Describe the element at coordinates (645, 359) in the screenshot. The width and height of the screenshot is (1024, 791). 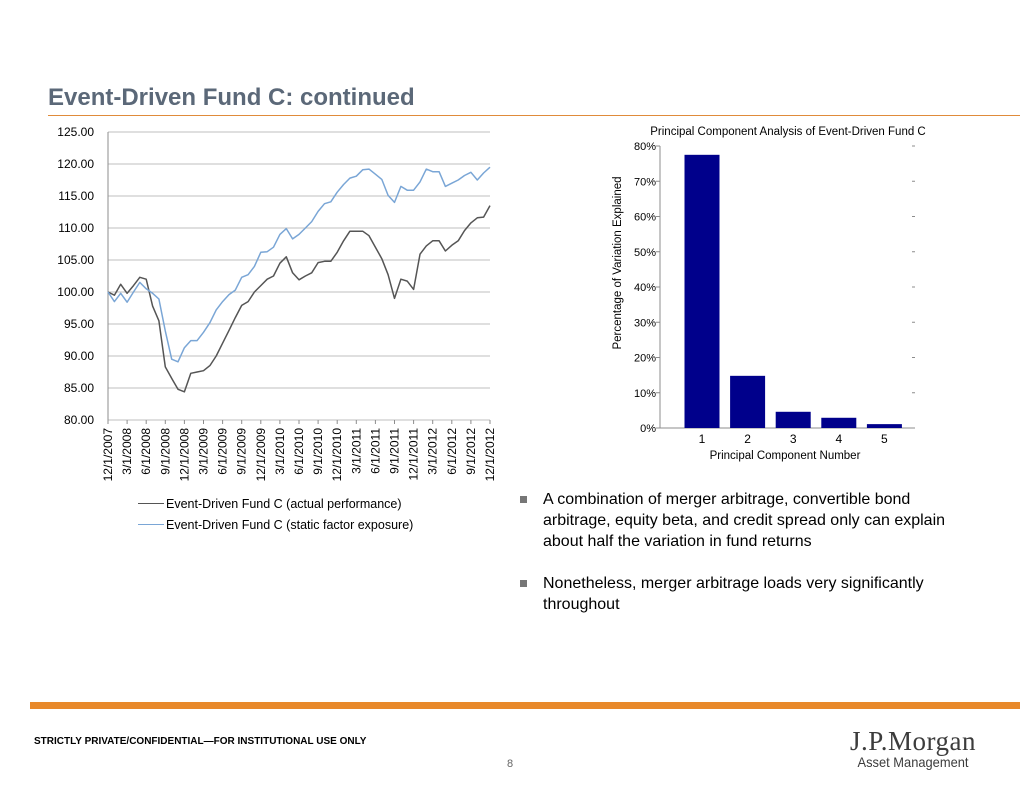
I see `y-tick-label: 20%` at that location.